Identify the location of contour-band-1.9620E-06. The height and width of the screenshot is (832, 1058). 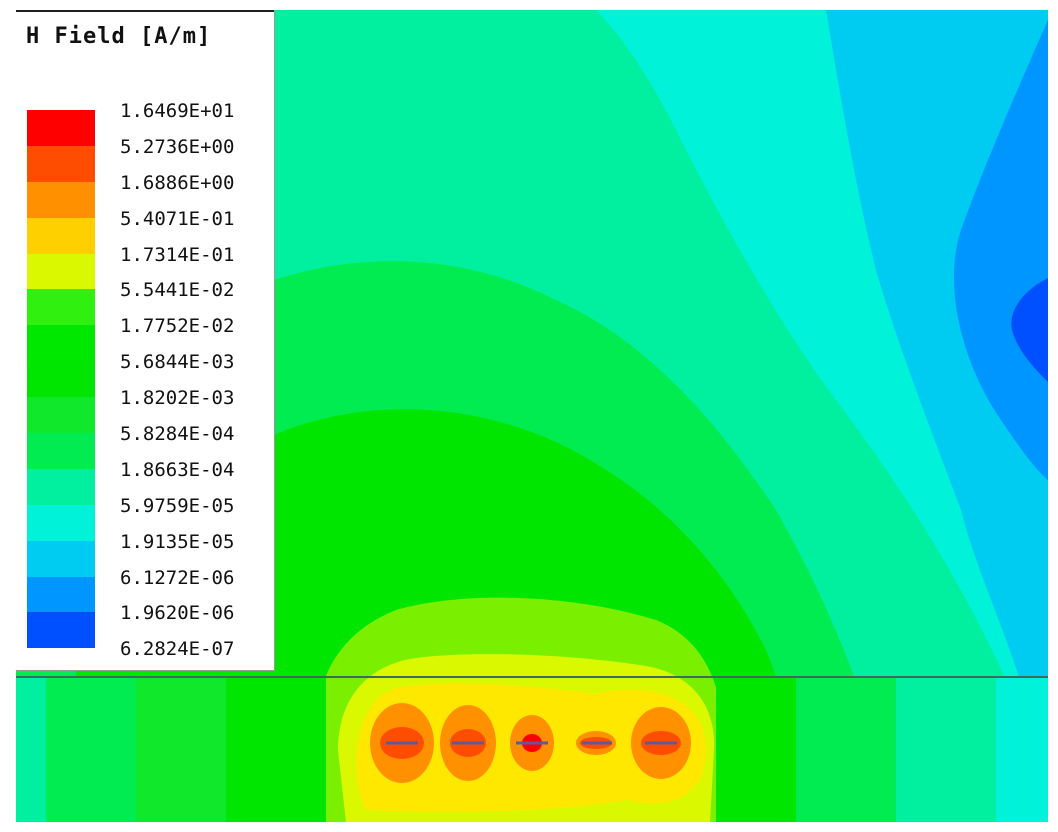
(1029, 330).